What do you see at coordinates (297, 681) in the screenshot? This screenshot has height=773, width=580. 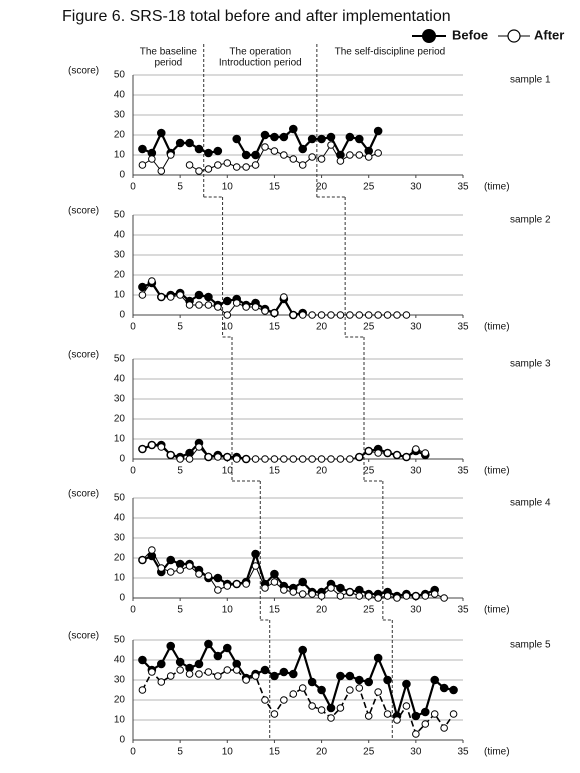 I see `series-line` at bounding box center [297, 681].